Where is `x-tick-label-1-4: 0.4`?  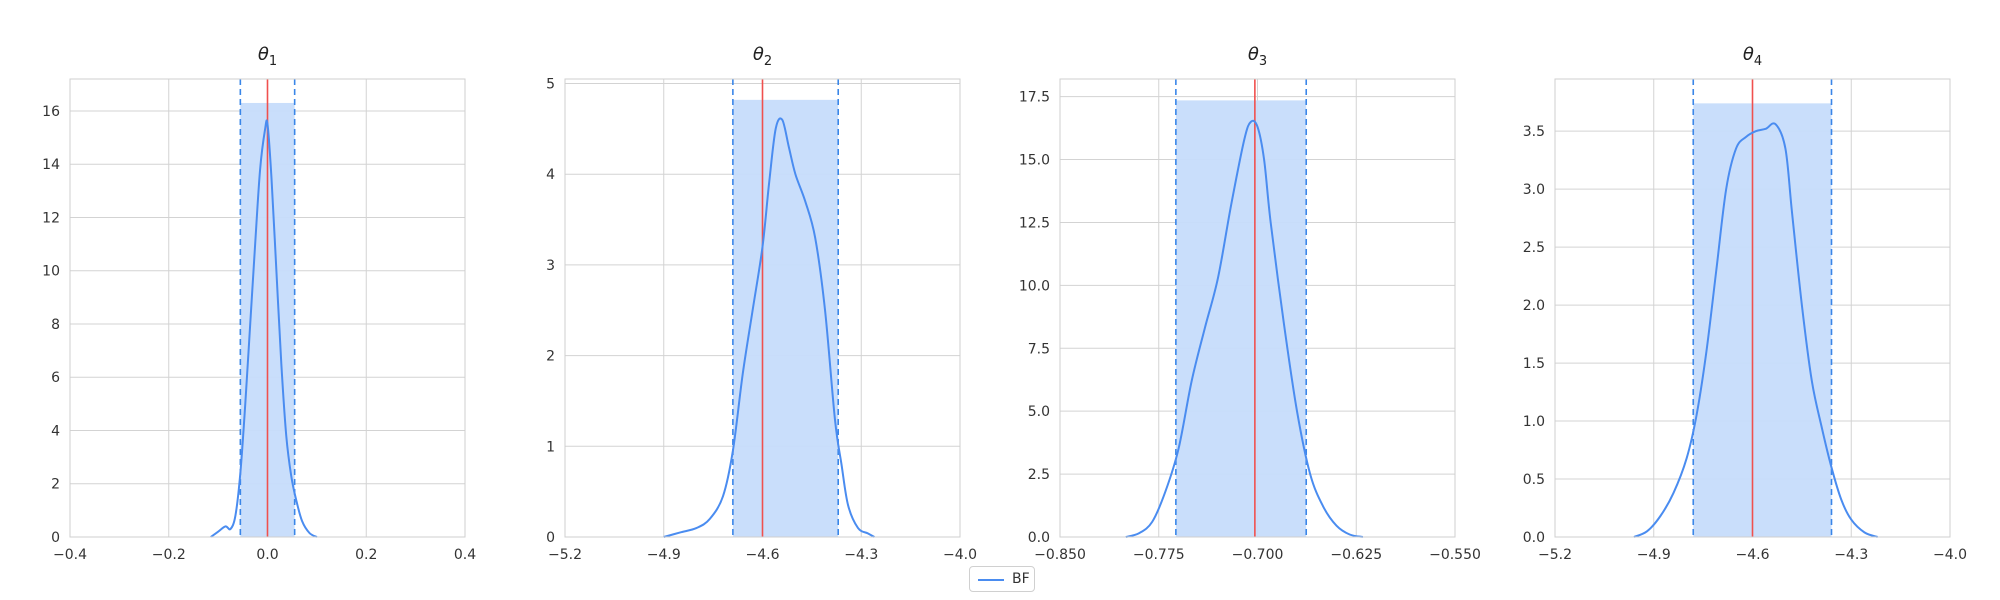 x-tick-label-1-4: 0.4 is located at coordinates (465, 555).